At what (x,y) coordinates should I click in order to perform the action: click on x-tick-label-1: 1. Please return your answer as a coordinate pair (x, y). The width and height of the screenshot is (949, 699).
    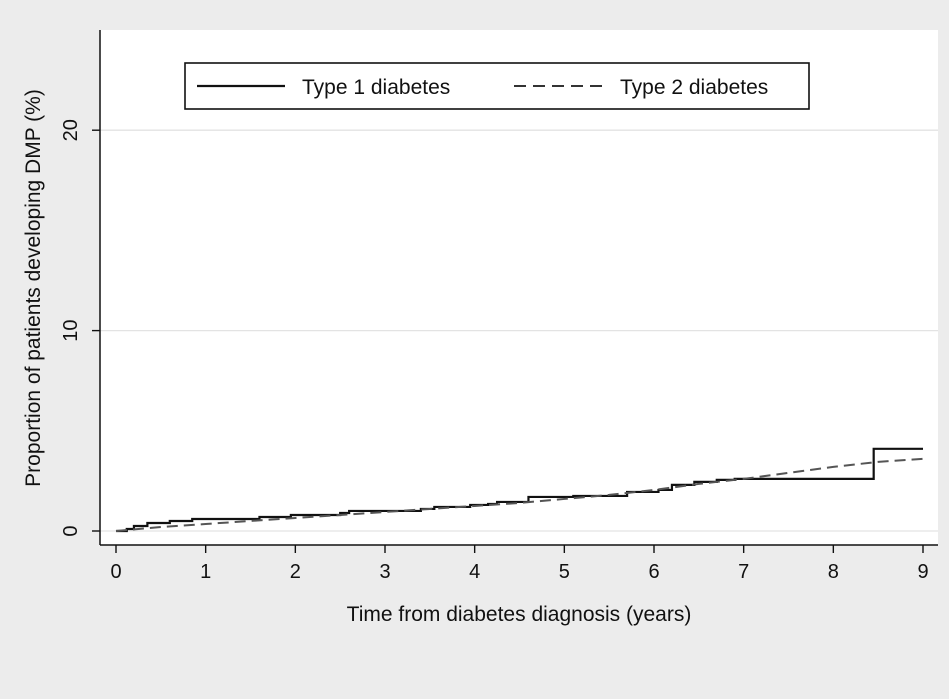
    Looking at the image, I should click on (205, 572).